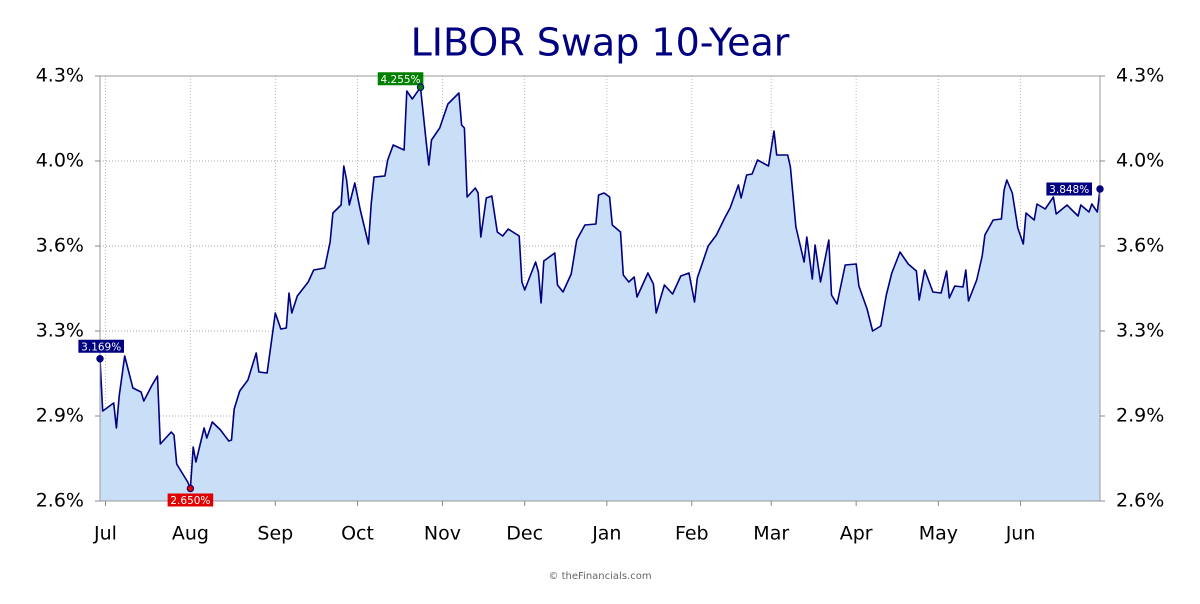  I want to click on data-label: 3.848%, so click(1069, 190).